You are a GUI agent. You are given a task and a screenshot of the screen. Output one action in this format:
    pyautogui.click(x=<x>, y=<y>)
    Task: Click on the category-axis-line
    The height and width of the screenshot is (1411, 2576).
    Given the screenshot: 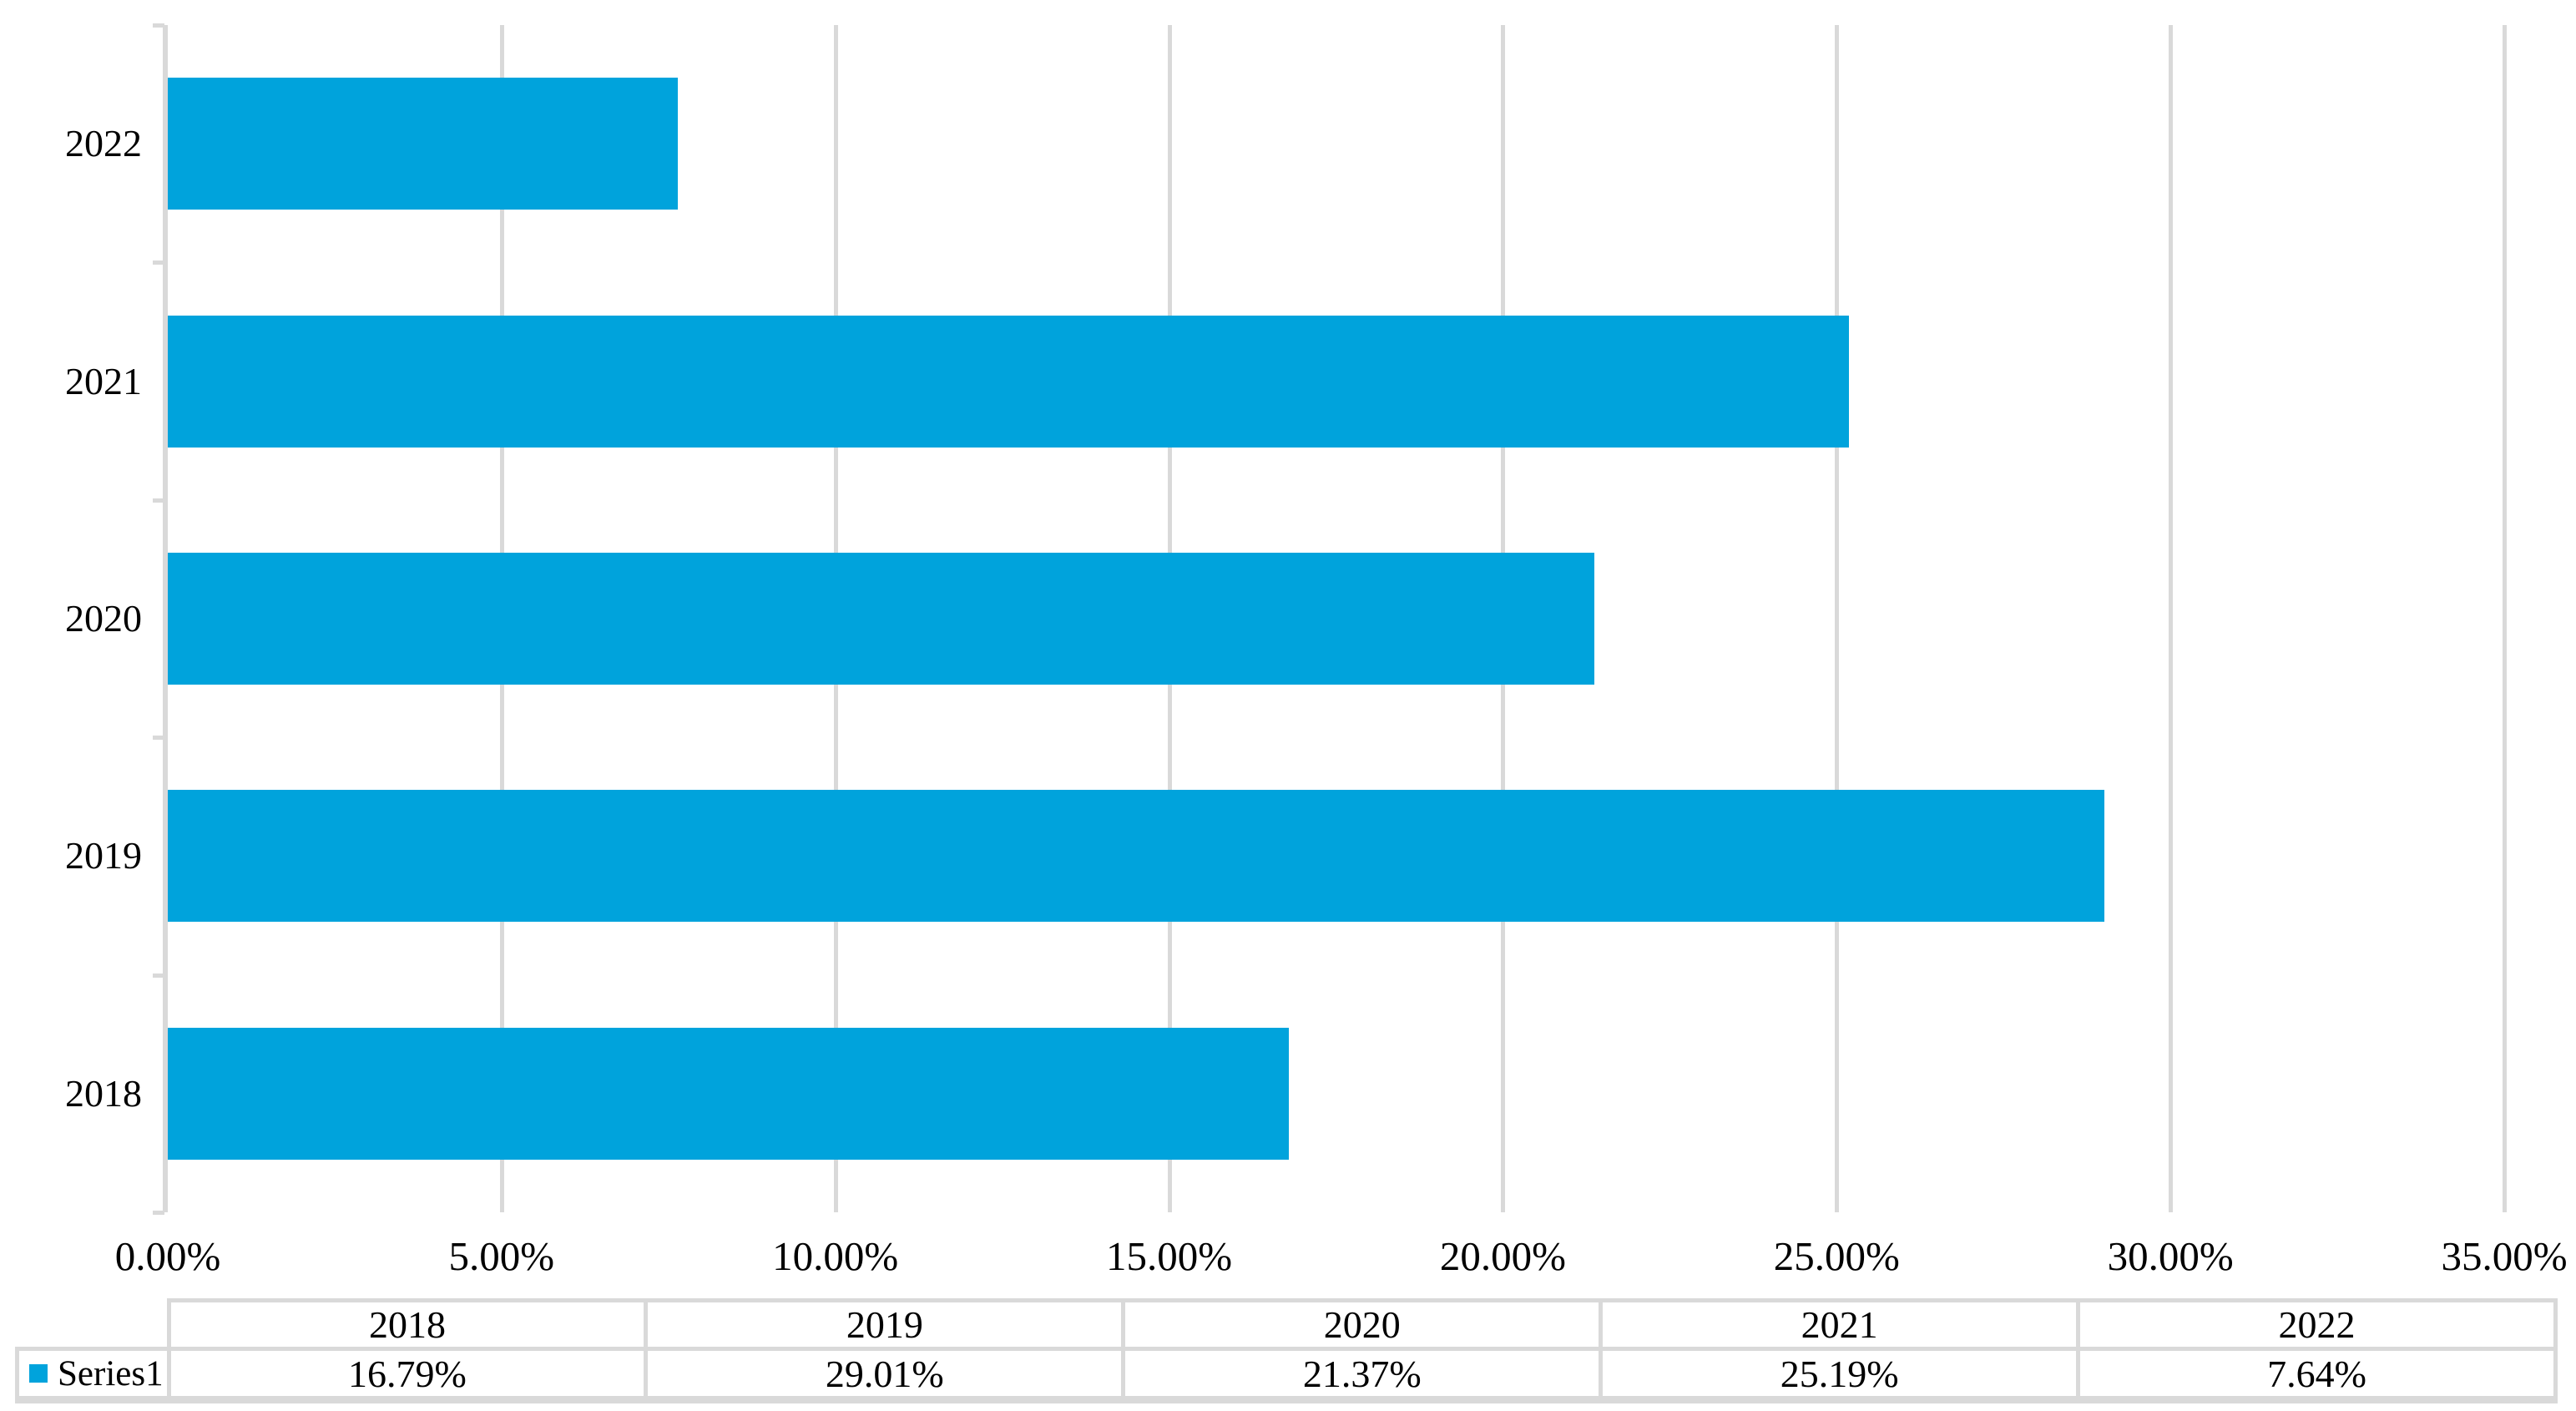 What is the action you would take?
    pyautogui.click(x=165, y=618)
    